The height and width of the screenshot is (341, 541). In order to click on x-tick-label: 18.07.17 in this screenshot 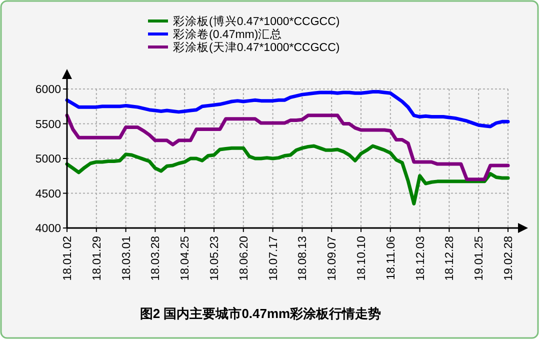, I will do `click(274, 258)`.